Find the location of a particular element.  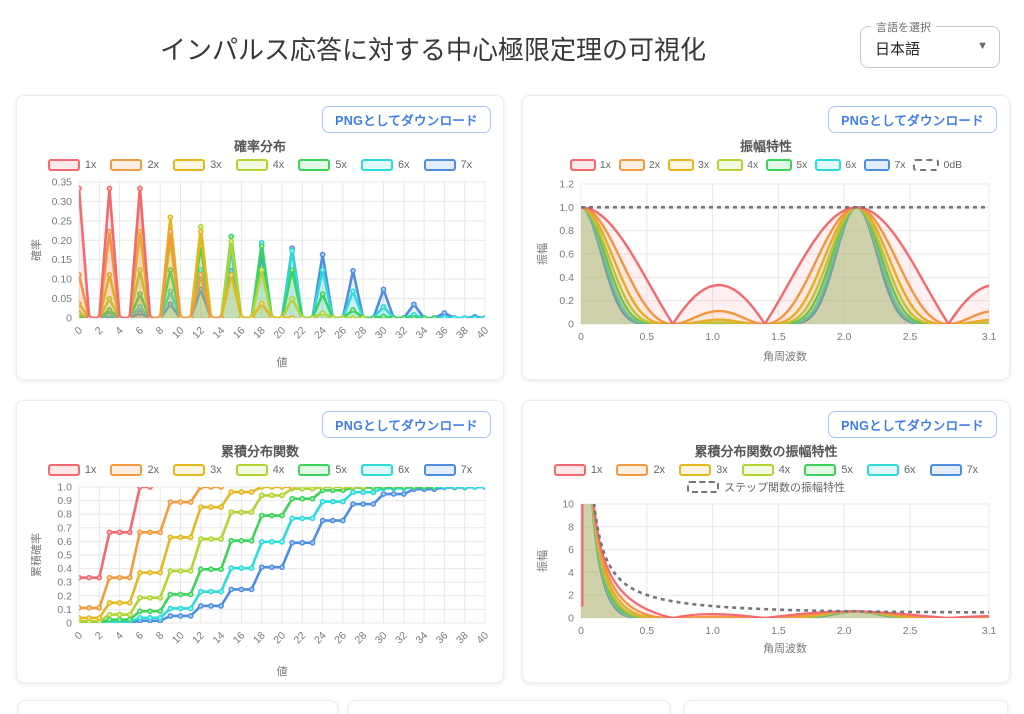

legend-label: 3x is located at coordinates (704, 165).